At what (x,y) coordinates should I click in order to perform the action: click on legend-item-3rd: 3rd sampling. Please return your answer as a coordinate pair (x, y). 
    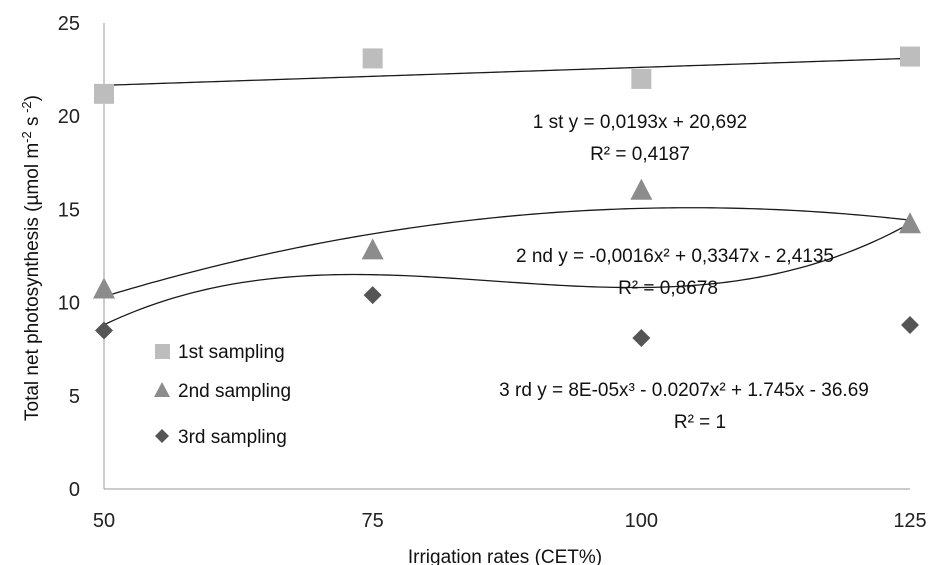
    Looking at the image, I should click on (221, 437).